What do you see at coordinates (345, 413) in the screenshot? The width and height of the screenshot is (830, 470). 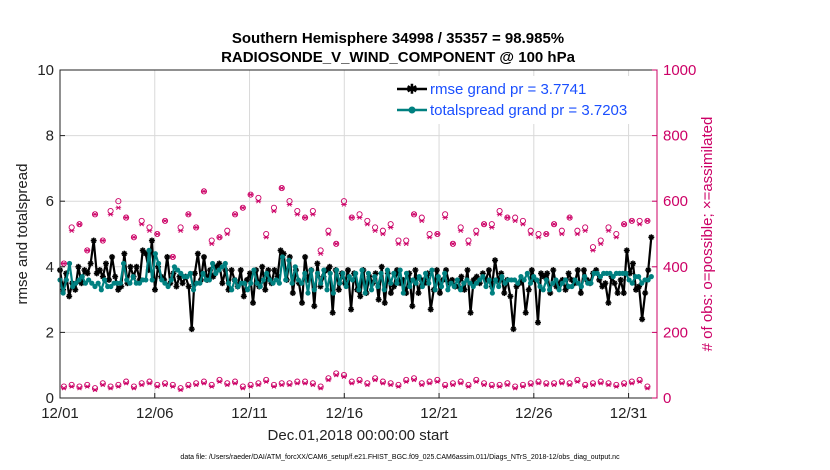 I see `x-tick-label: 12/16` at bounding box center [345, 413].